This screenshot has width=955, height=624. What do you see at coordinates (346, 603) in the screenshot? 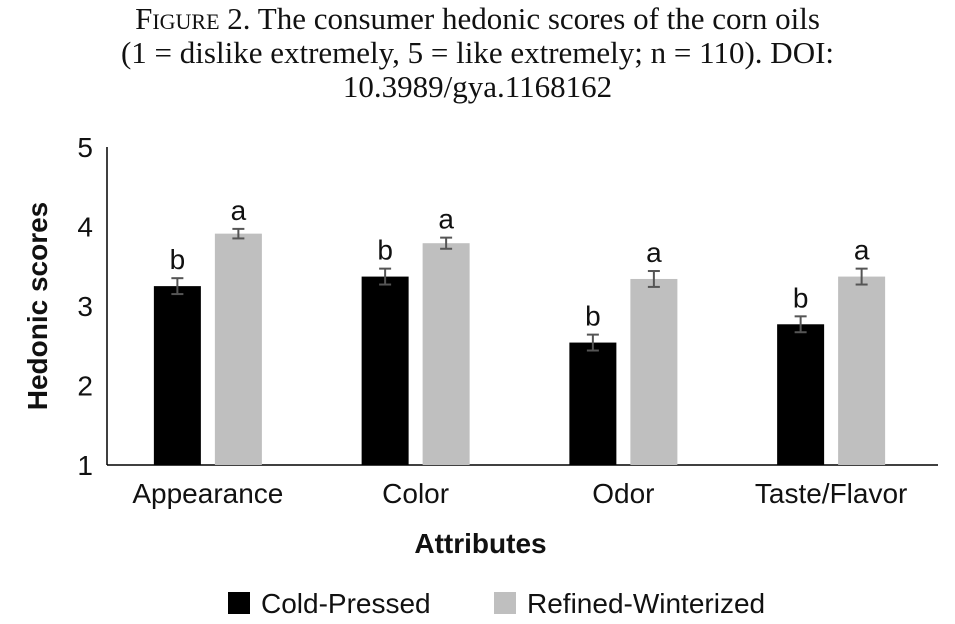
I see `legend-label: Cold-Pressed` at bounding box center [346, 603].